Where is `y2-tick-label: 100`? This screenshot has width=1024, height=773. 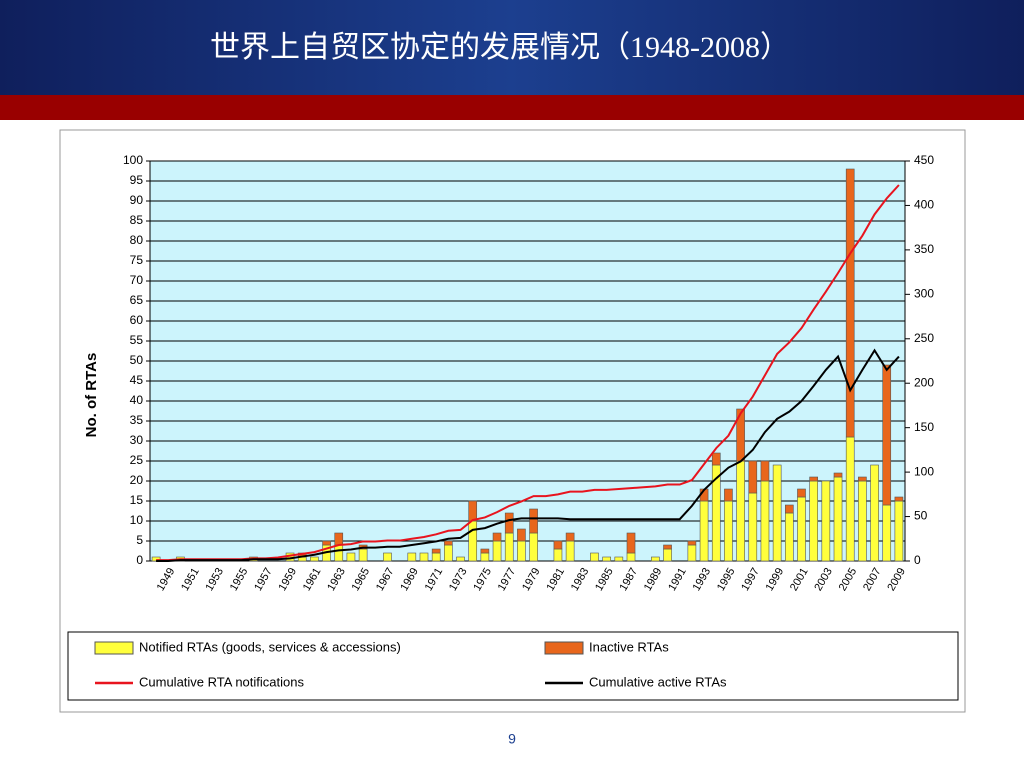
y2-tick-label: 100 is located at coordinates (924, 471).